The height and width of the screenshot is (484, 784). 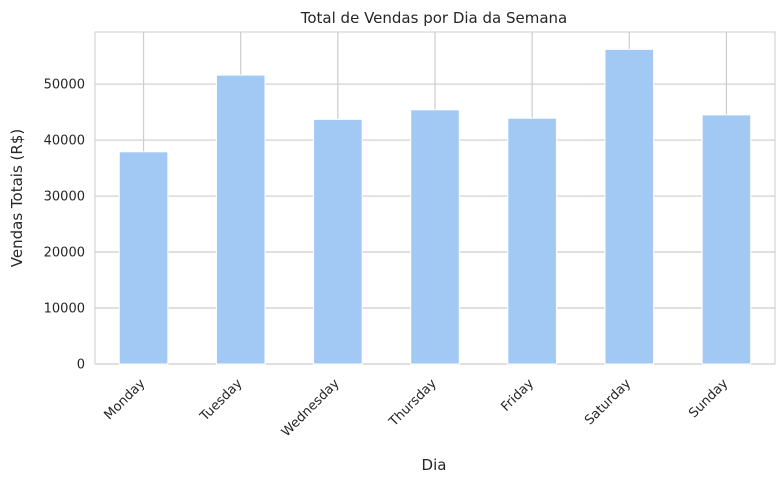 I want to click on y-tick-label: 30000, so click(x=64, y=197).